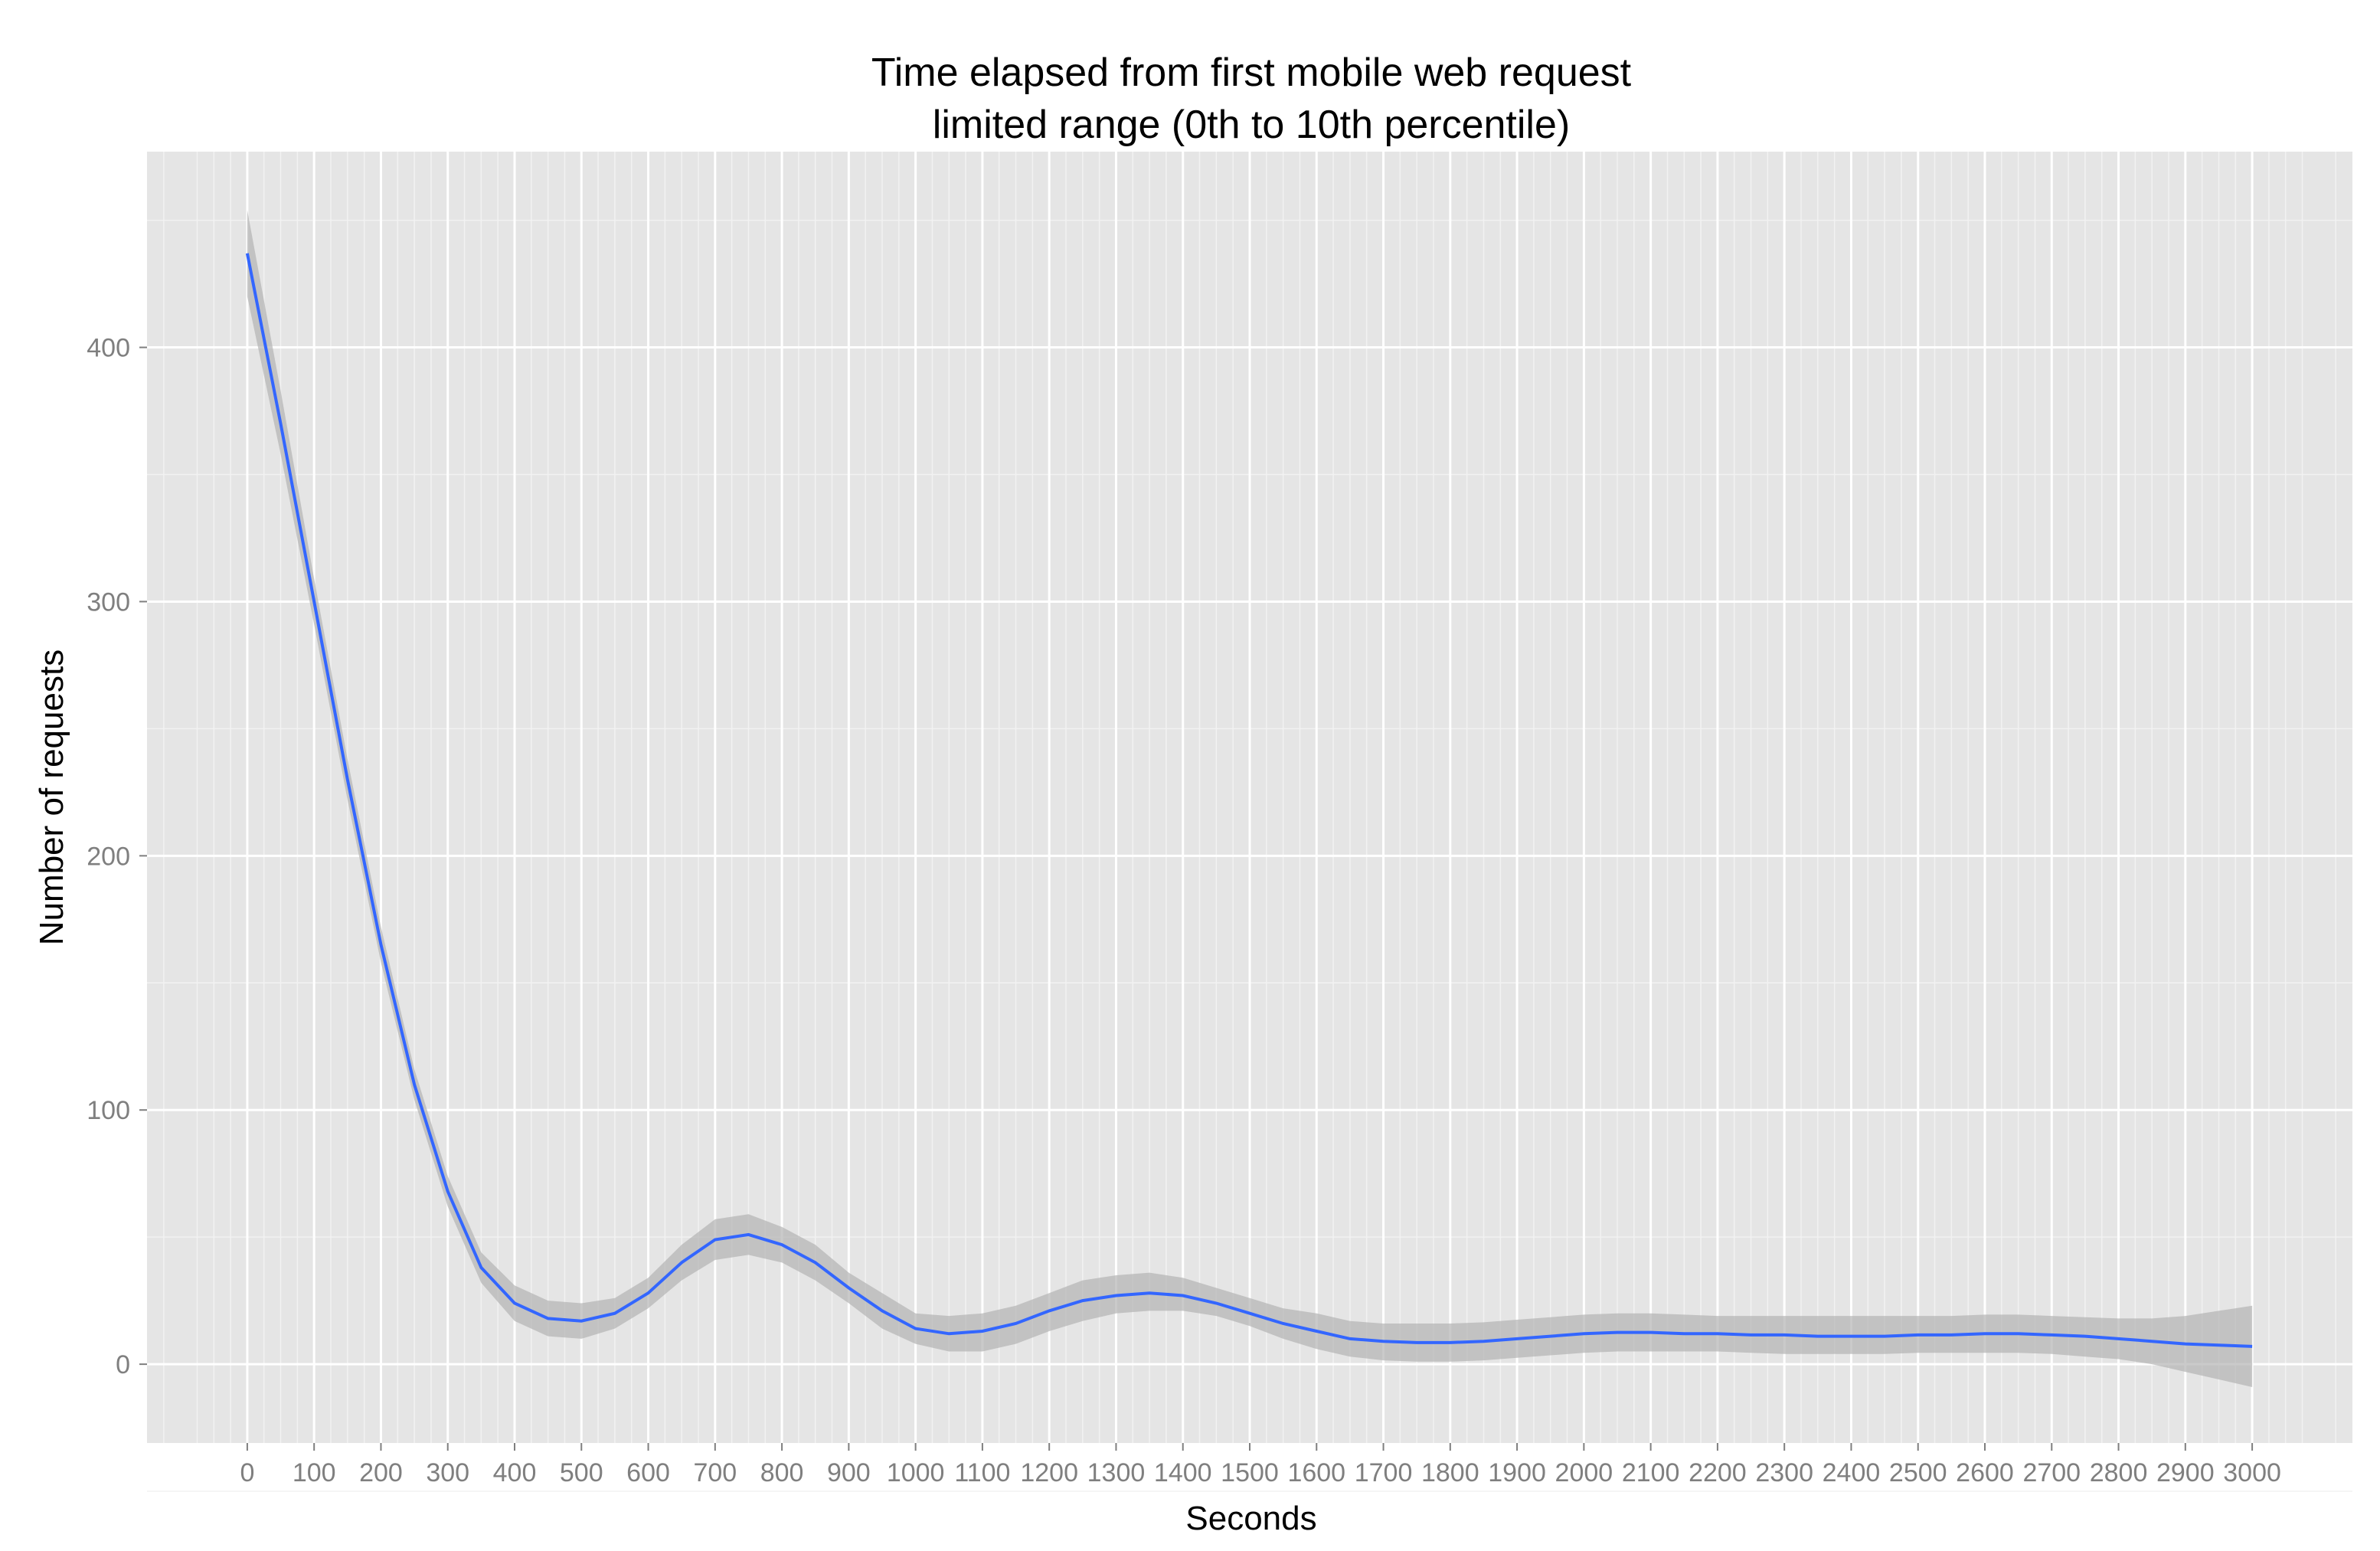 The image size is (2380, 1551). What do you see at coordinates (982, 1472) in the screenshot?
I see `x-tick-label: 1100` at bounding box center [982, 1472].